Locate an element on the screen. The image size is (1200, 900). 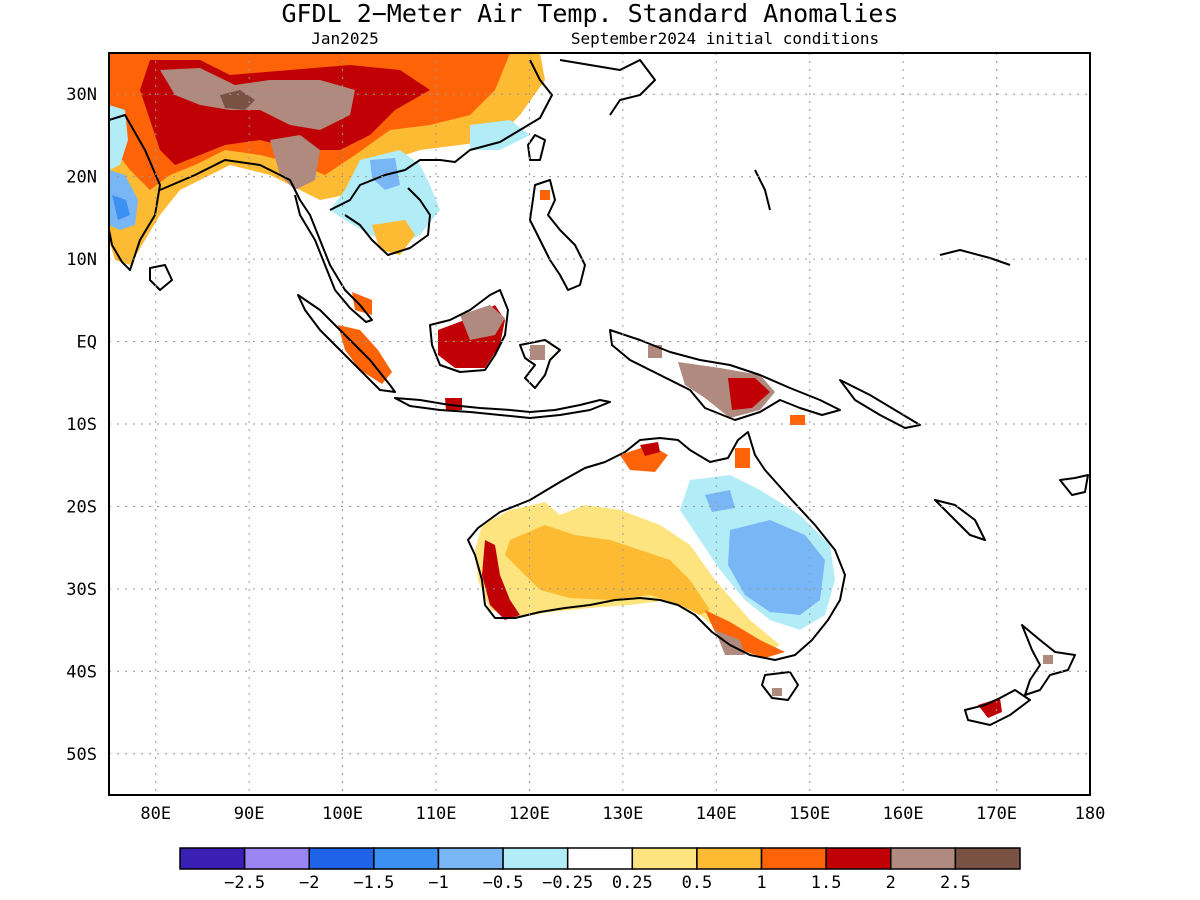
lat-label-30: 30N is located at coordinates (81, 95).